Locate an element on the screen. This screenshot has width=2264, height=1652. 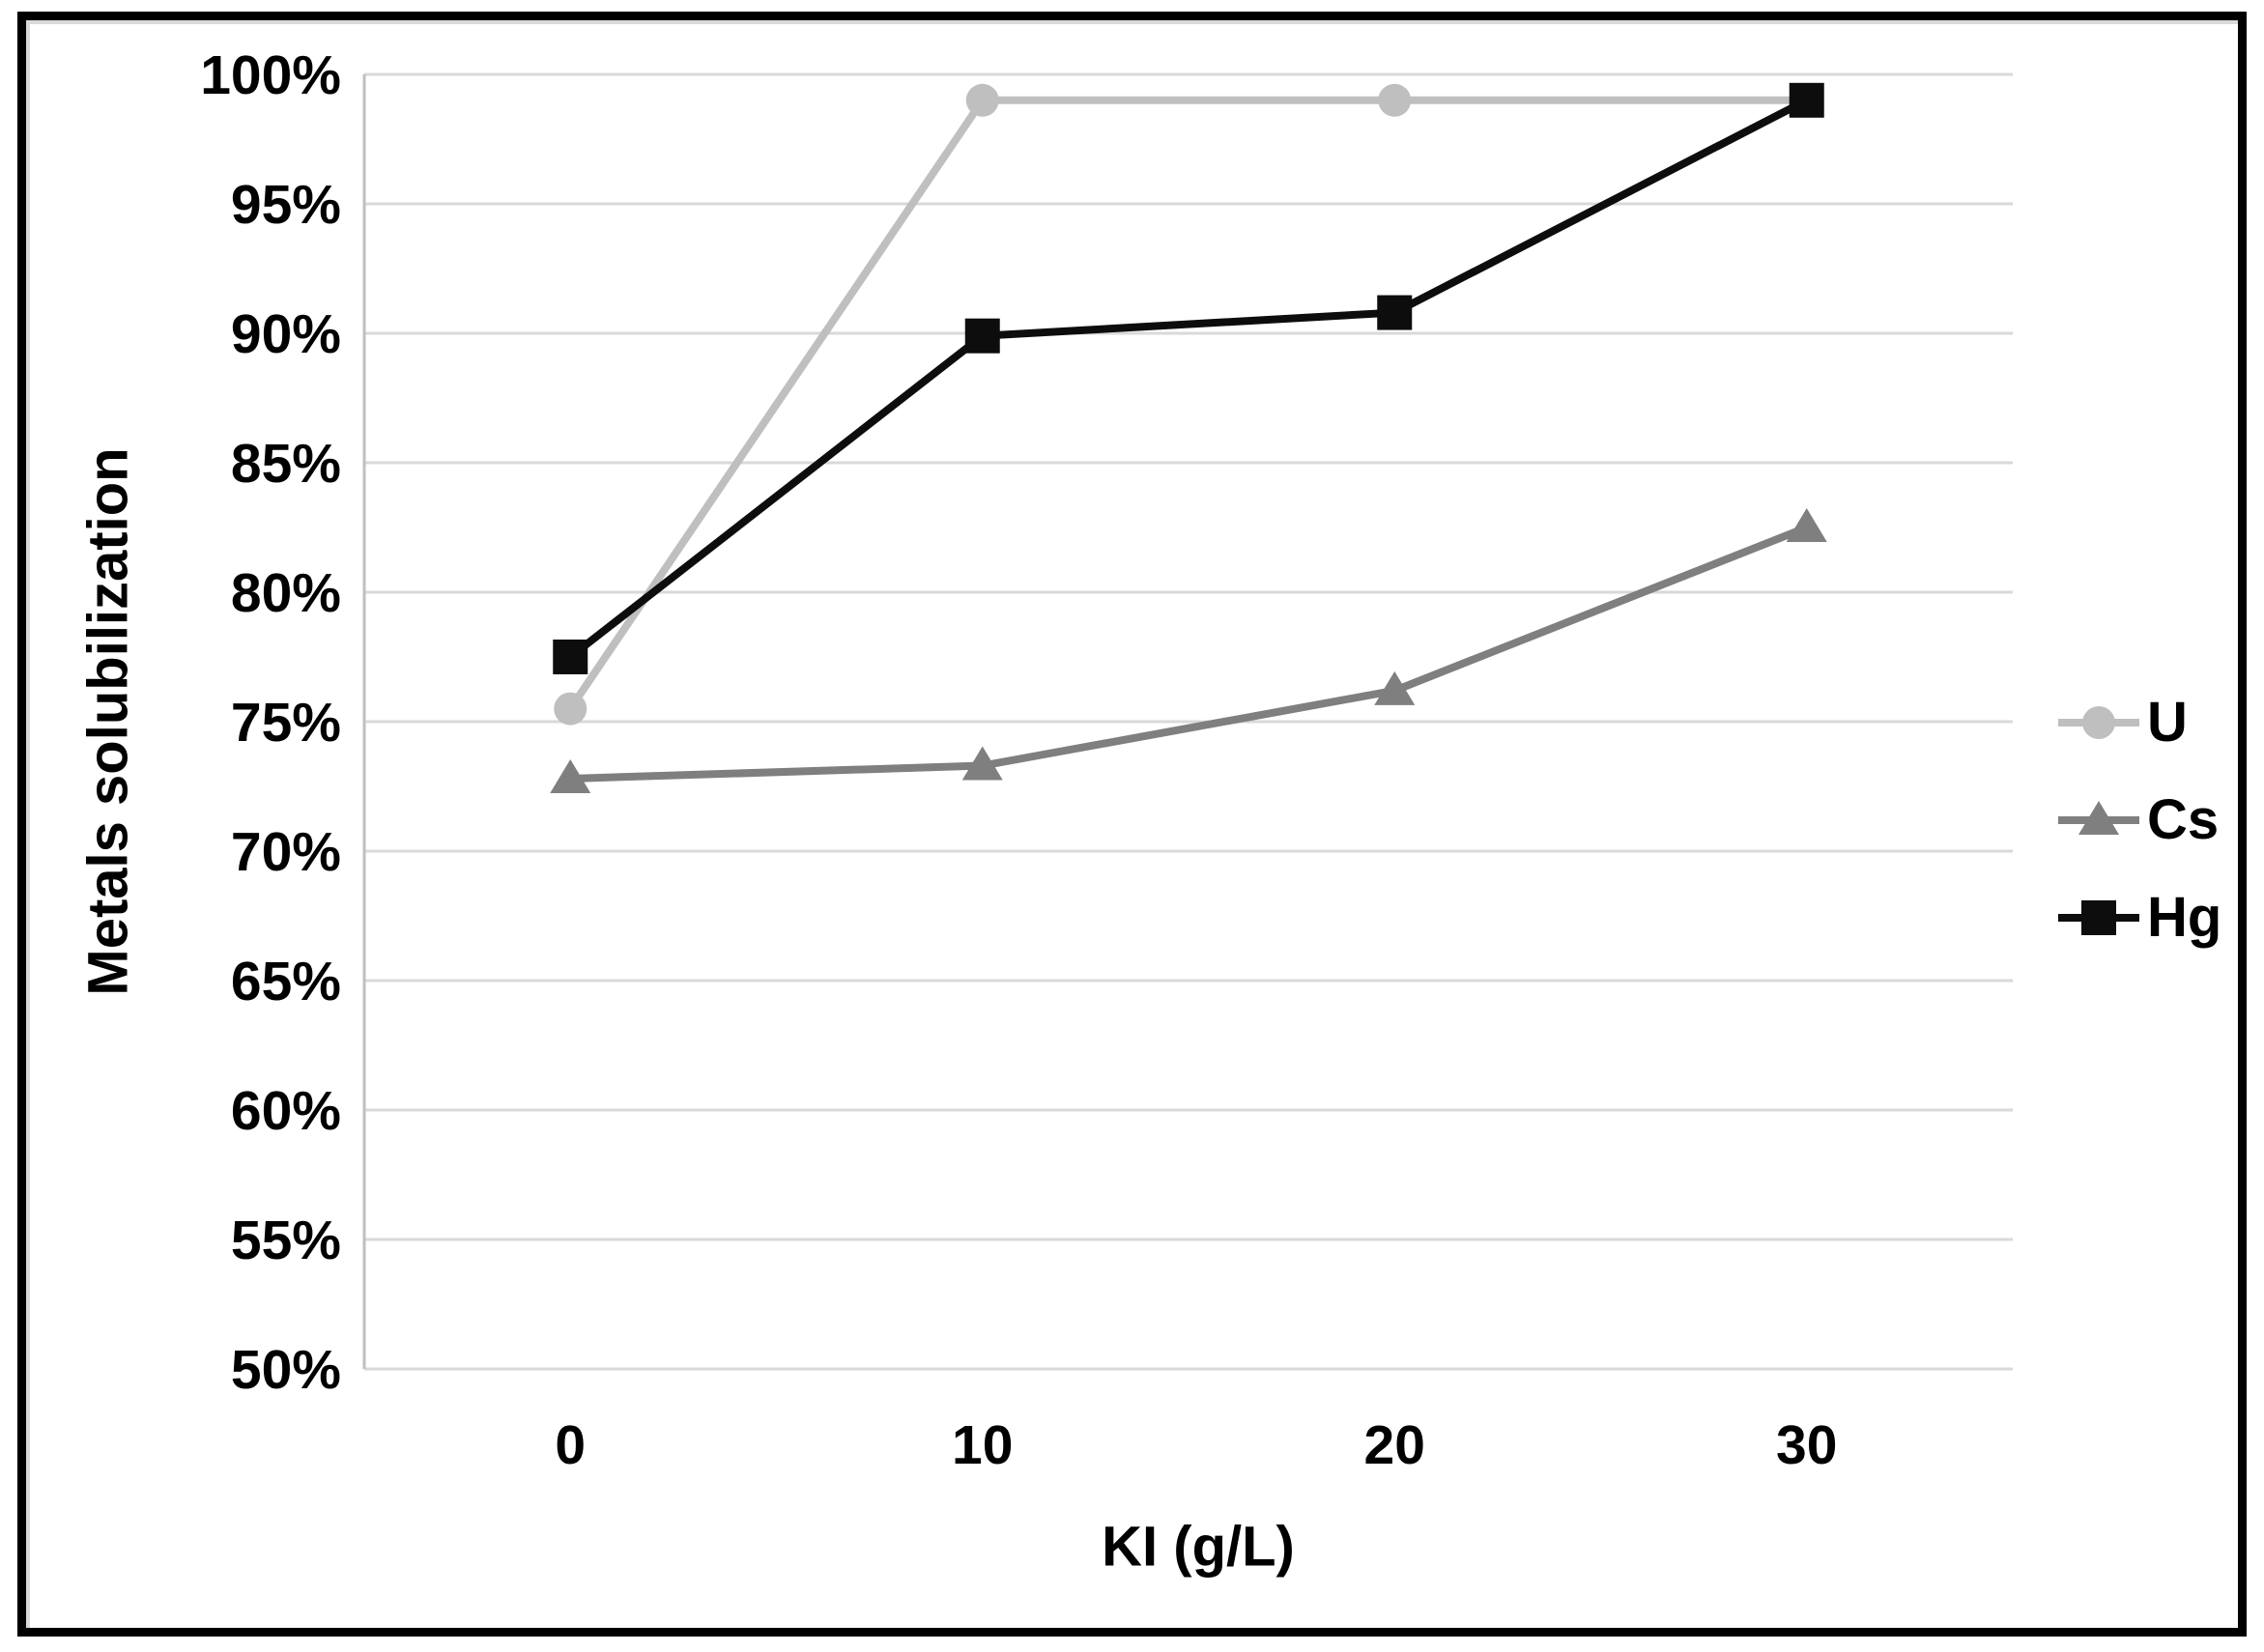
legend-cs-triangle-icon is located at coordinates (2098, 818).